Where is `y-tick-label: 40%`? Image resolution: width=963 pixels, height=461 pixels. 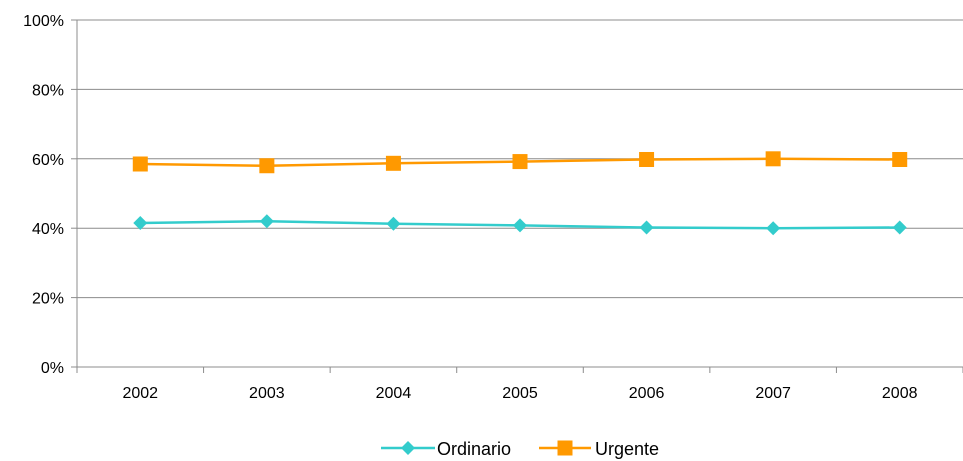
y-tick-label: 40% is located at coordinates (48, 229).